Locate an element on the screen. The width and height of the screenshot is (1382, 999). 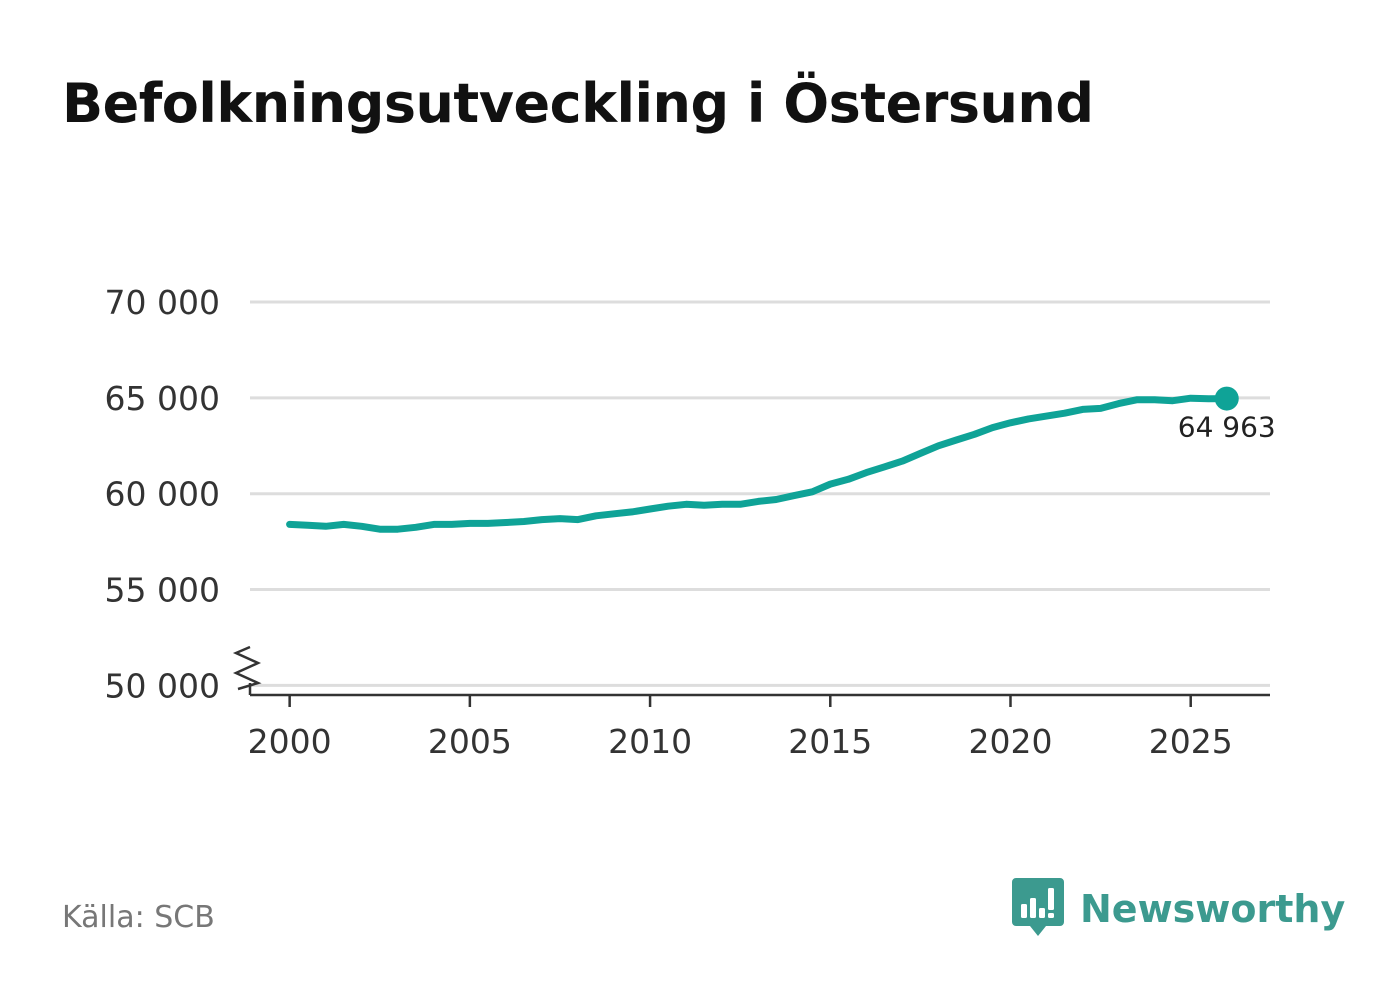
axes is located at coordinates (751, 676).